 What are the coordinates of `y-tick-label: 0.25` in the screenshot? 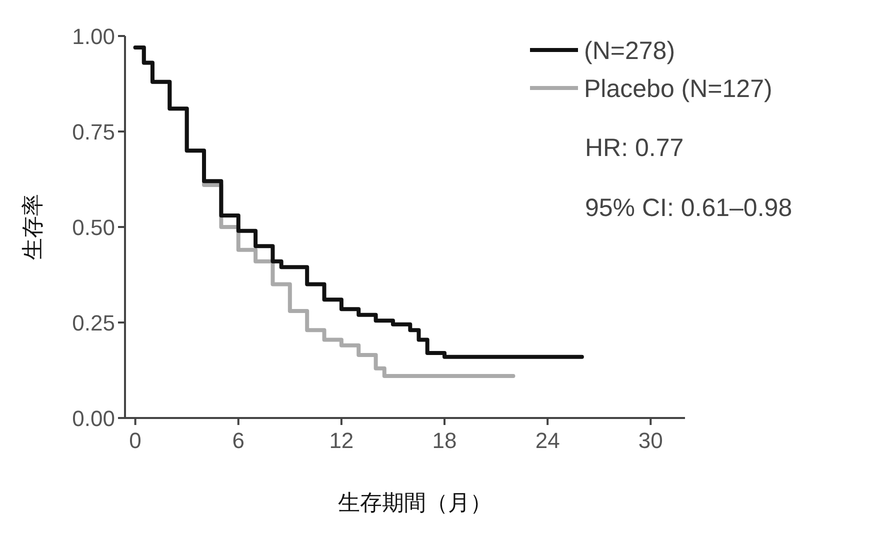 It's located at (93, 323).